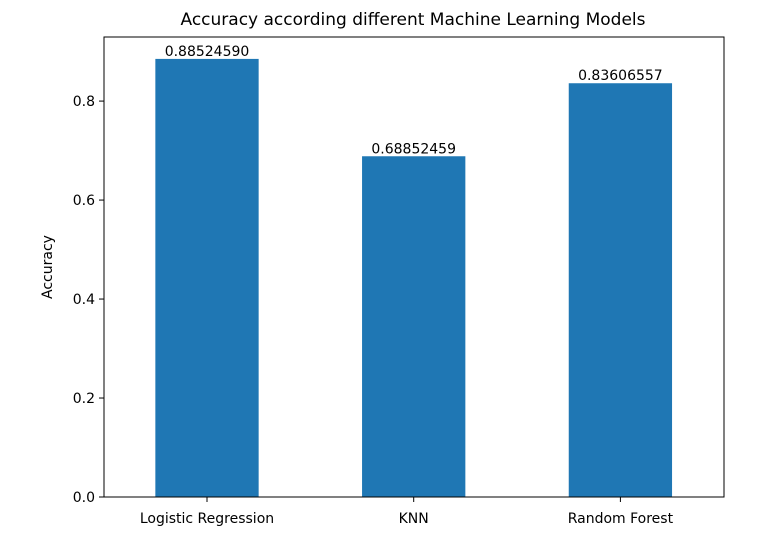 Image resolution: width=782 pixels, height=543 pixels. Describe the element at coordinates (84, 201) in the screenshot. I see `y-tick-label-3: 0.6` at that location.